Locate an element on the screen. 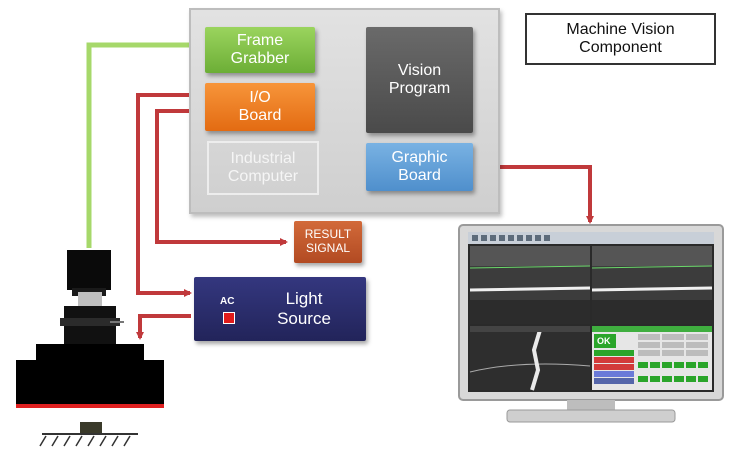 Image resolution: width=736 pixels, height=455 pixels. camera-body is located at coordinates (89, 270).